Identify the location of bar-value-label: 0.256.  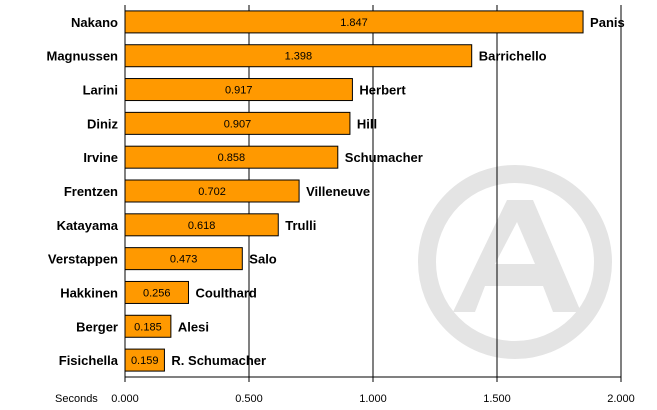
(157, 293).